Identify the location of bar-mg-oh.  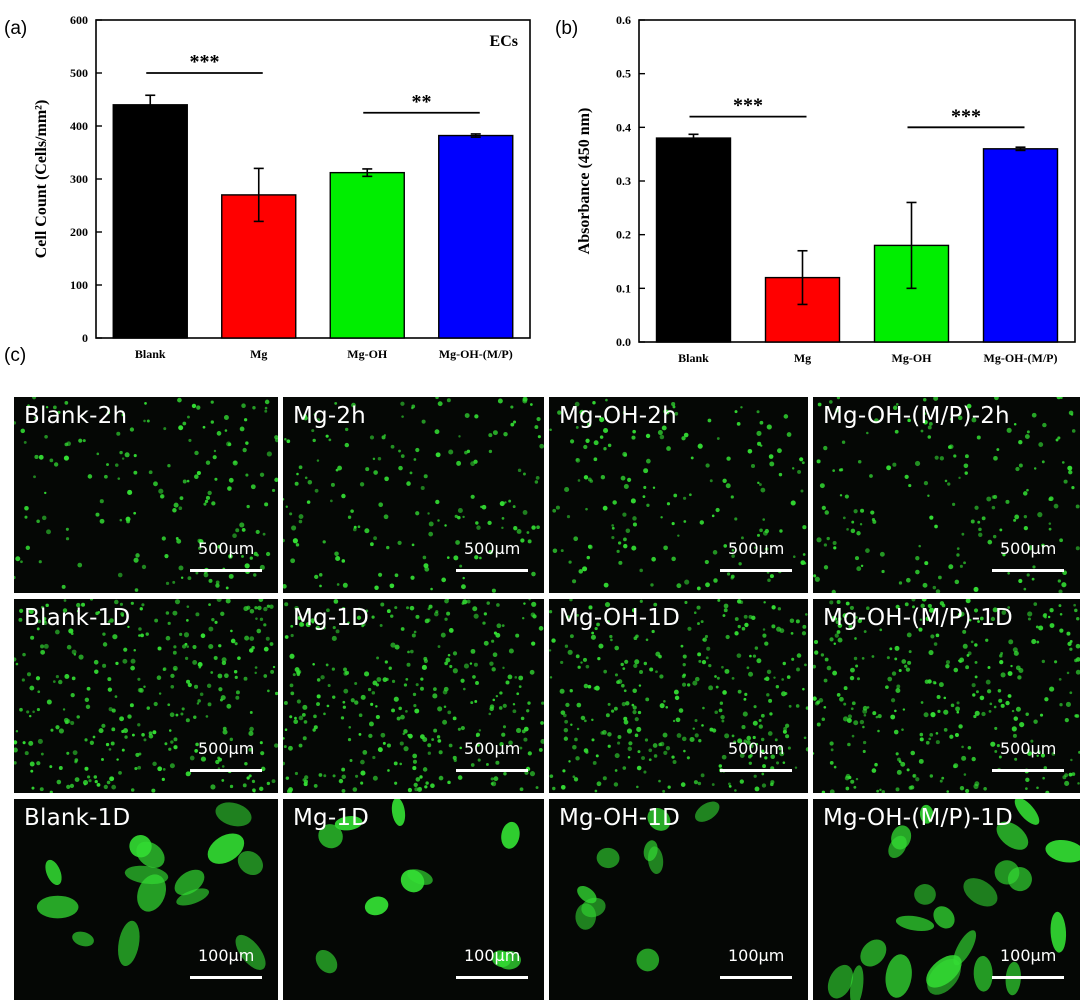
(367, 255).